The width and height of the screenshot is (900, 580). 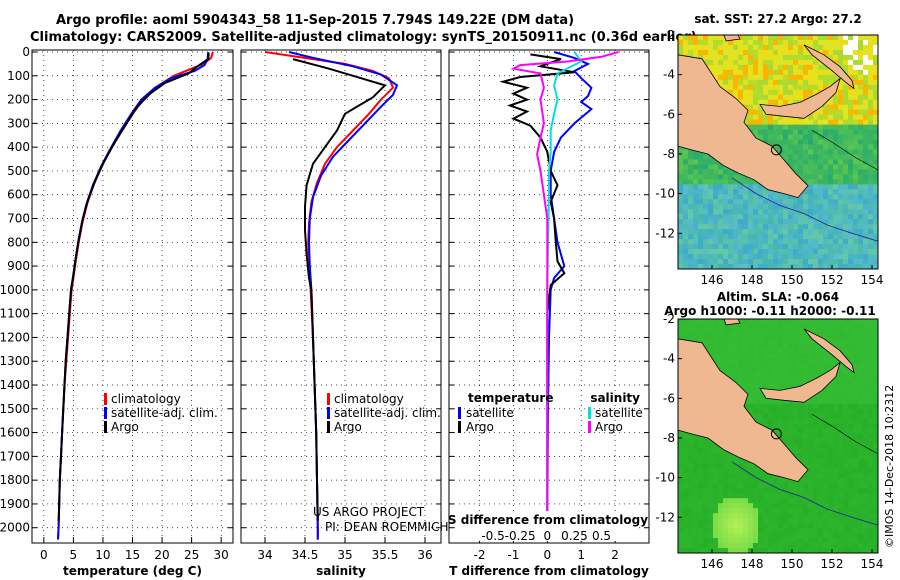 What do you see at coordinates (769, 311) in the screenshot?
I see `map-title: Argo h1000: -0.11 h2000: -0.11` at bounding box center [769, 311].